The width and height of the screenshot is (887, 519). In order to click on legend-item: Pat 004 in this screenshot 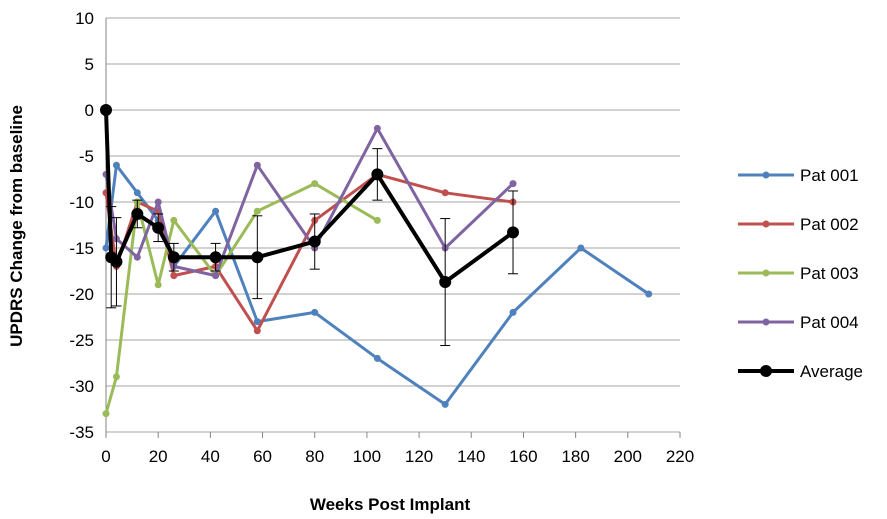, I will do `click(798, 322)`.